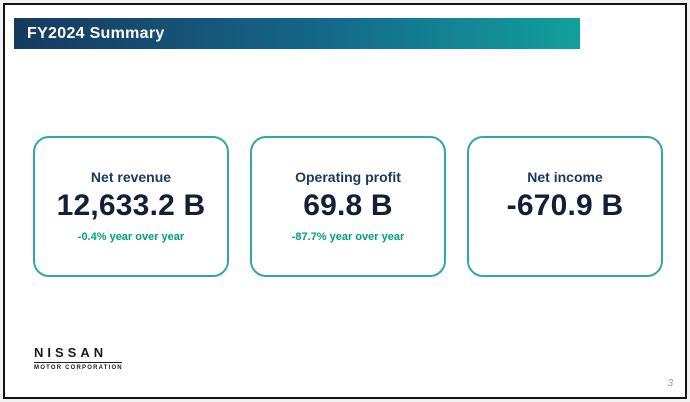  What do you see at coordinates (670, 383) in the screenshot?
I see `page-number: 3` at bounding box center [670, 383].